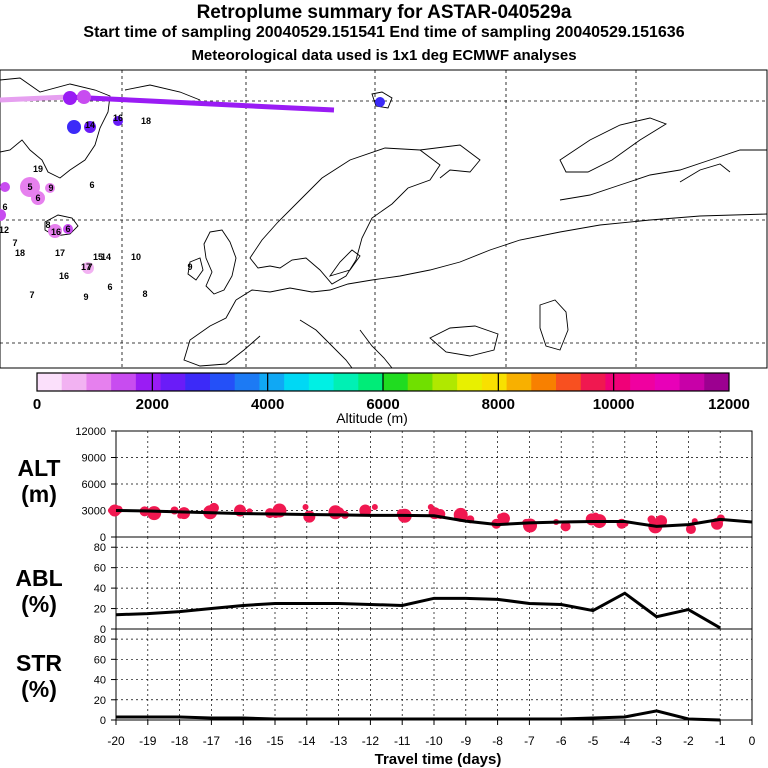  Describe the element at coordinates (414, 485) in the screenshot. I see `alt-panel: 12000 9000 6000 3000 0` at that location.